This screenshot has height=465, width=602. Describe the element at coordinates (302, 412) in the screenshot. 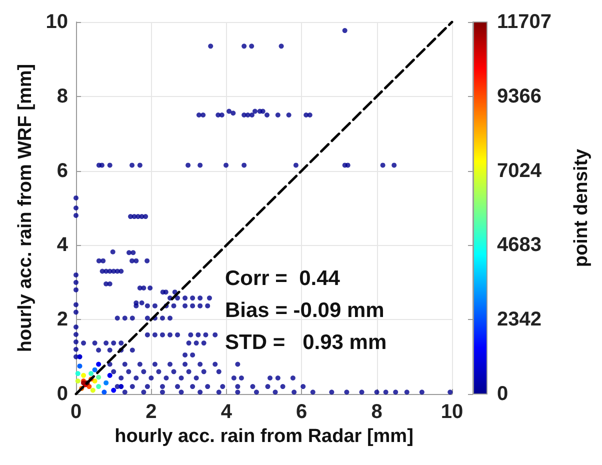

I see `x-tick-label: 6` at that location.